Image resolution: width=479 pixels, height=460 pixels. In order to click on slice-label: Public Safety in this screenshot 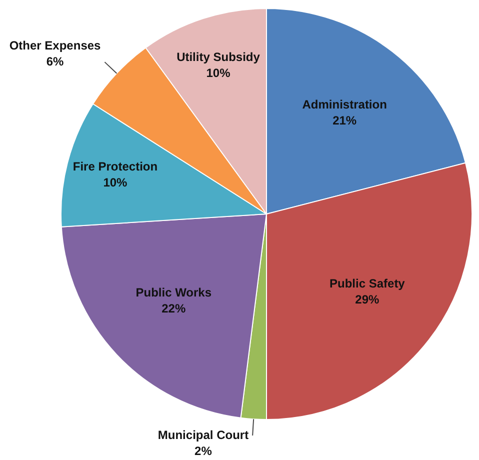, I will do `click(367, 283)`.